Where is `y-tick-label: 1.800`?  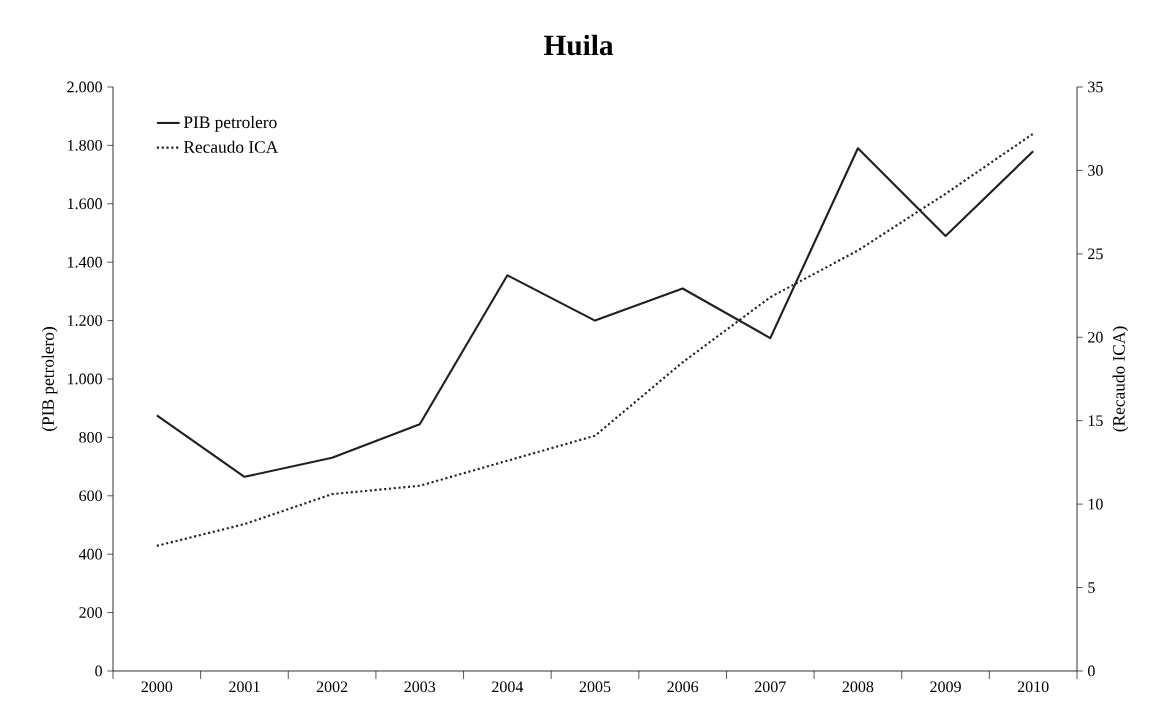
y-tick-label: 1.800 is located at coordinates (85, 145).